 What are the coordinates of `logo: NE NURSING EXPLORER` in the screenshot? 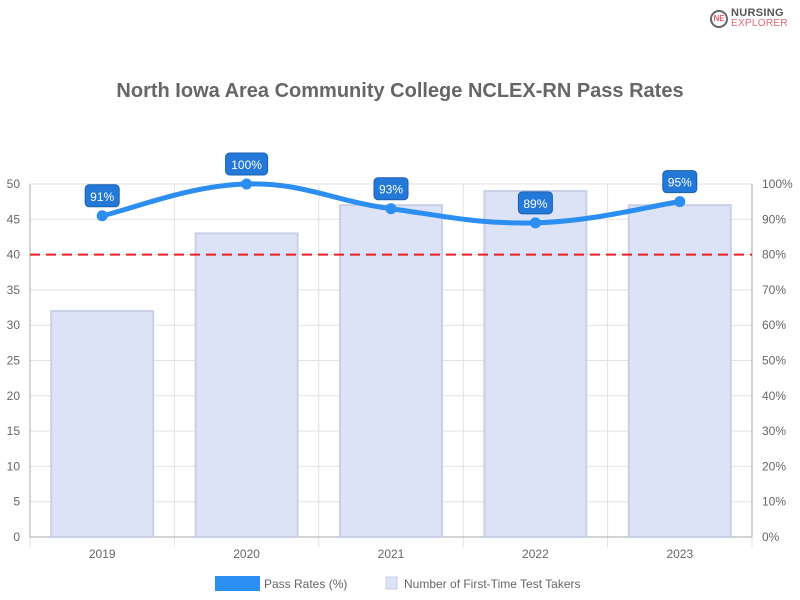 It's located at (749, 18).